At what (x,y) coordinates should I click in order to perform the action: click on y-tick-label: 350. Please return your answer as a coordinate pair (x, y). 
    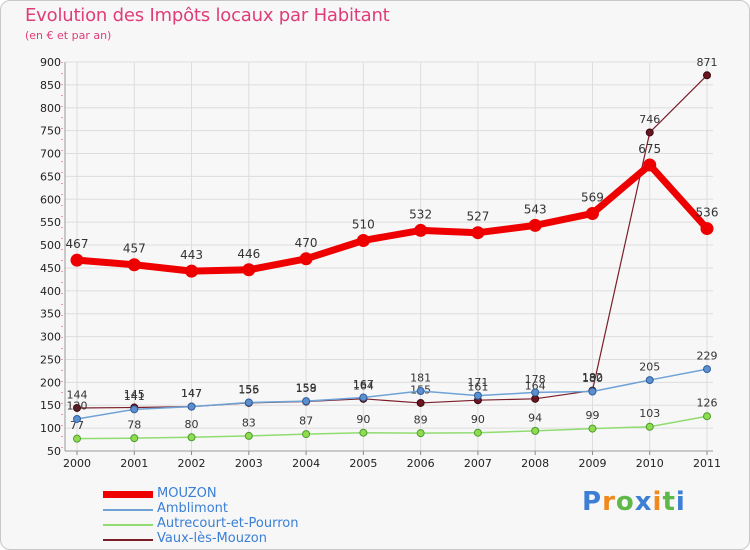
    Looking at the image, I should click on (50, 314).